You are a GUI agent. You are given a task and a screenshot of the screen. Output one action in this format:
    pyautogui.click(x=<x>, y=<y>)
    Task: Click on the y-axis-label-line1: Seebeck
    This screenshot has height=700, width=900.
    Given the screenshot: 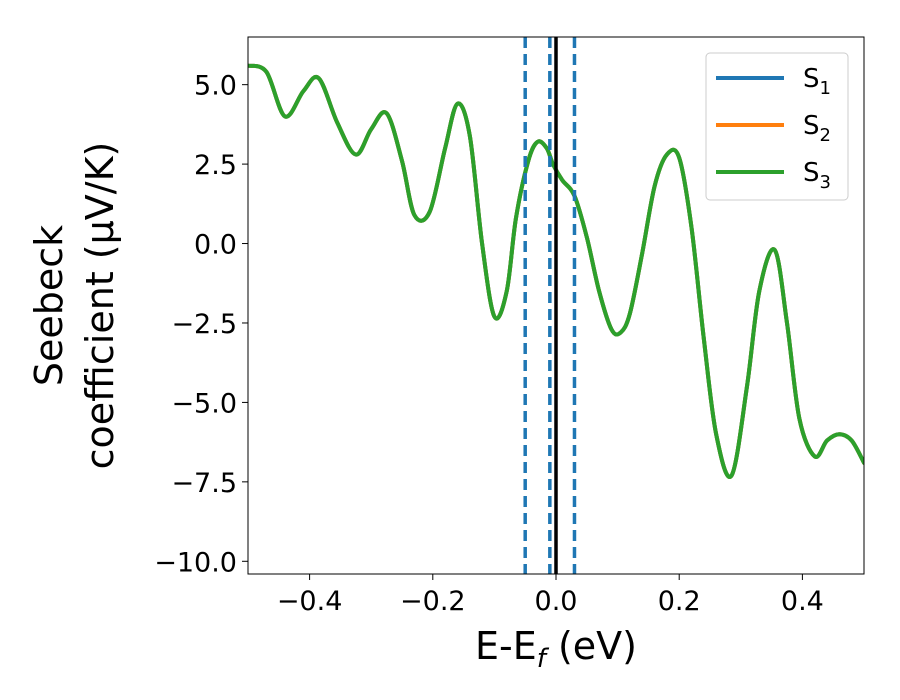 What is the action you would take?
    pyautogui.click(x=49, y=305)
    